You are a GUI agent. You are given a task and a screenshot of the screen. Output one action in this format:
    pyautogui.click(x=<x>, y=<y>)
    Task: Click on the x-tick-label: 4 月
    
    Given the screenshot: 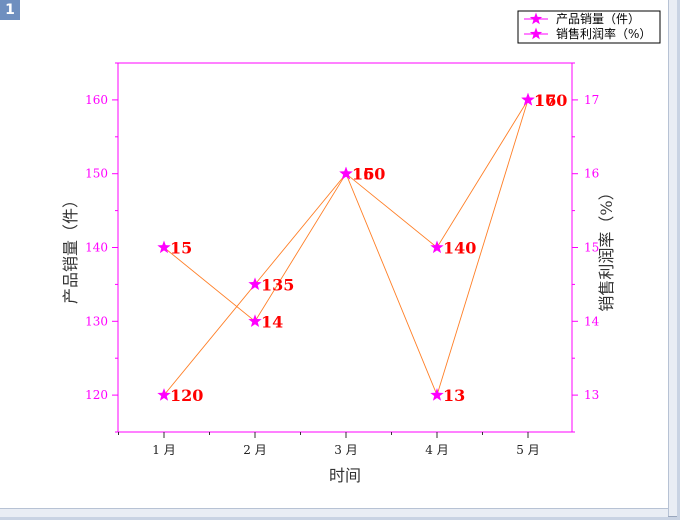 What is the action you would take?
    pyautogui.click(x=436, y=450)
    